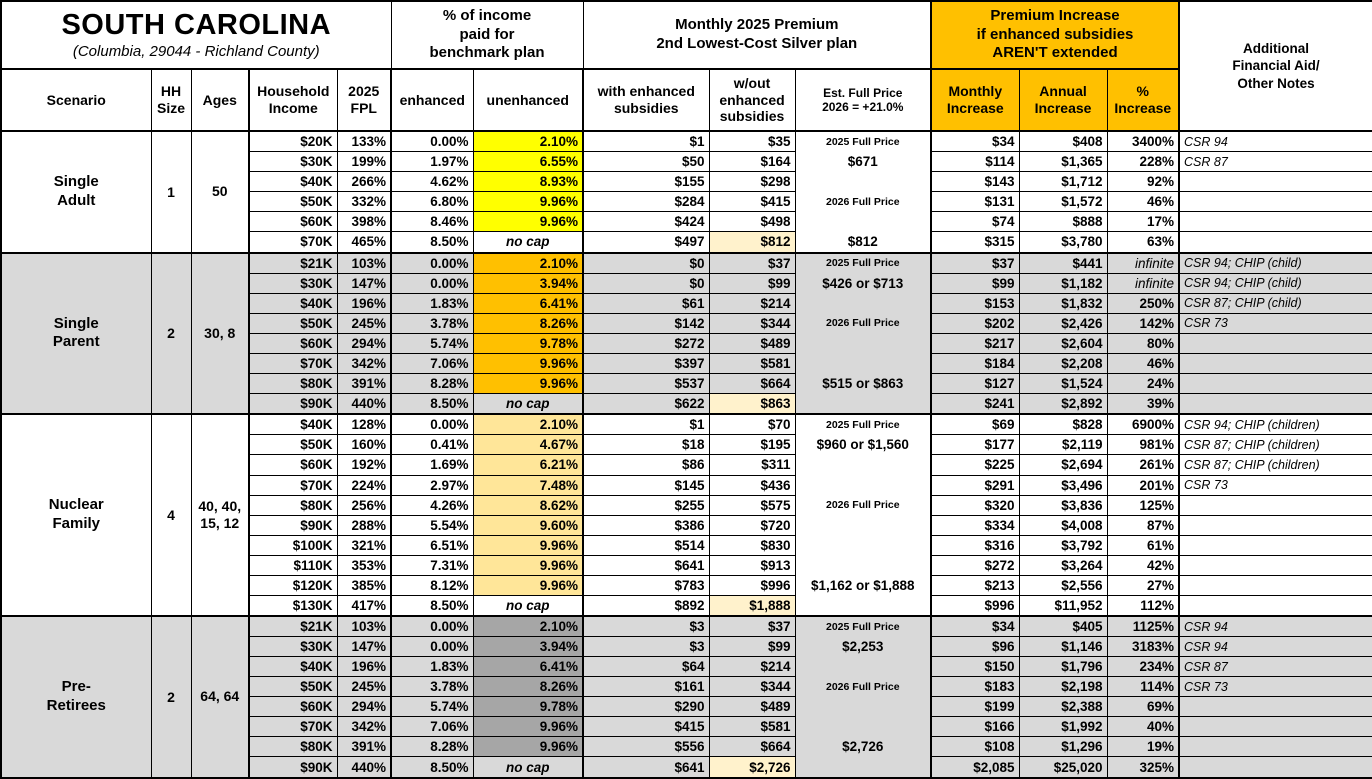 This screenshot has height=779, width=1372. Describe the element at coordinates (1063, 767) in the screenshot. I see `cell-annual-increase: $25,020` at that location.